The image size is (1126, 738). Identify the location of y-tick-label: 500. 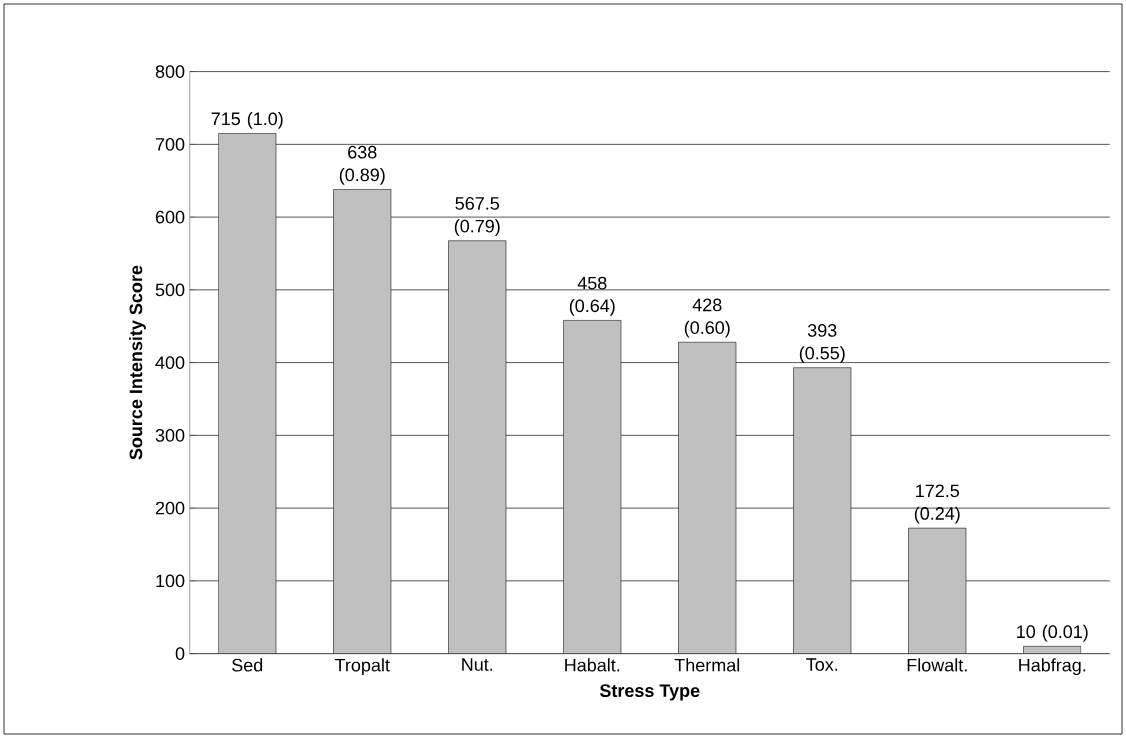
(170, 290).